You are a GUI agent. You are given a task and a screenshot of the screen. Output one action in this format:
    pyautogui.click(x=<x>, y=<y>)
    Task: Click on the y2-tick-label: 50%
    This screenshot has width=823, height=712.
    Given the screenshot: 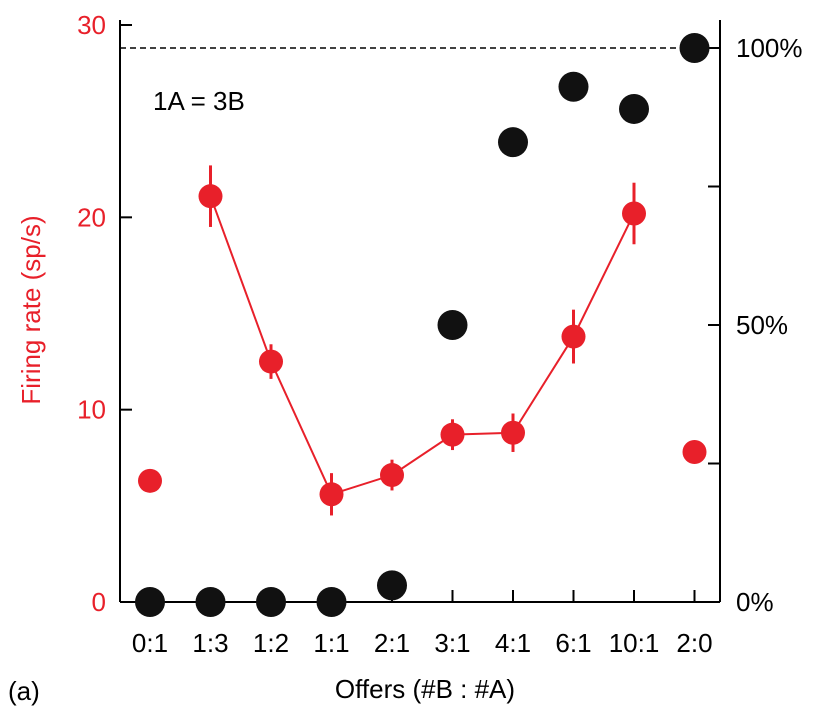 What is the action you would take?
    pyautogui.click(x=762, y=325)
    